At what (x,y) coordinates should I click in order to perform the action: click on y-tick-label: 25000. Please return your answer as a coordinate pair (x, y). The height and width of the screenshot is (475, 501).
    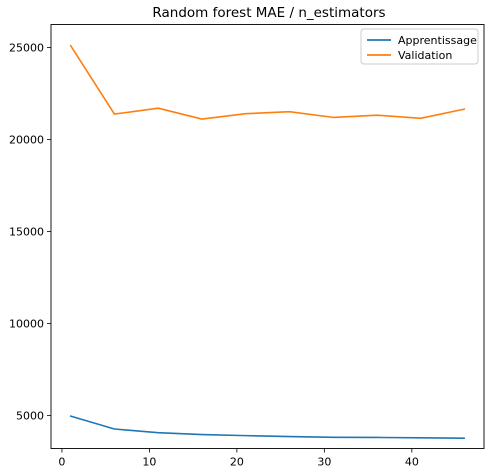
    Looking at the image, I should click on (26, 47).